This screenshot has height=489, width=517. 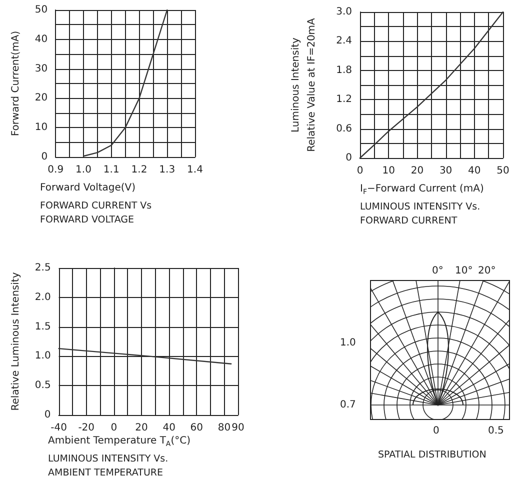 What do you see at coordinates (195, 170) in the screenshot?
I see `x-tick-label: 1.4` at bounding box center [195, 170].